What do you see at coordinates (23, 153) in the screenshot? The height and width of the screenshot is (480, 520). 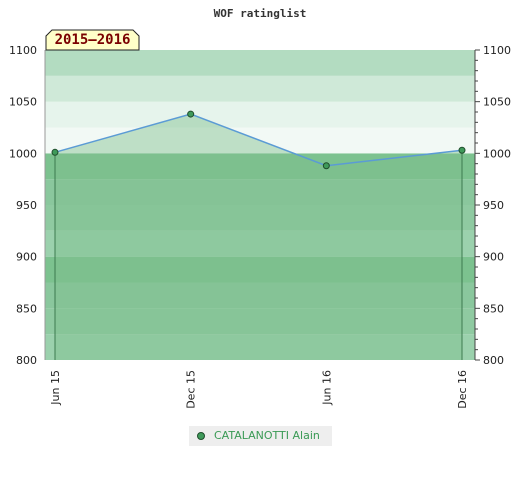 I see `left-tick-label: 1000` at bounding box center [23, 153].